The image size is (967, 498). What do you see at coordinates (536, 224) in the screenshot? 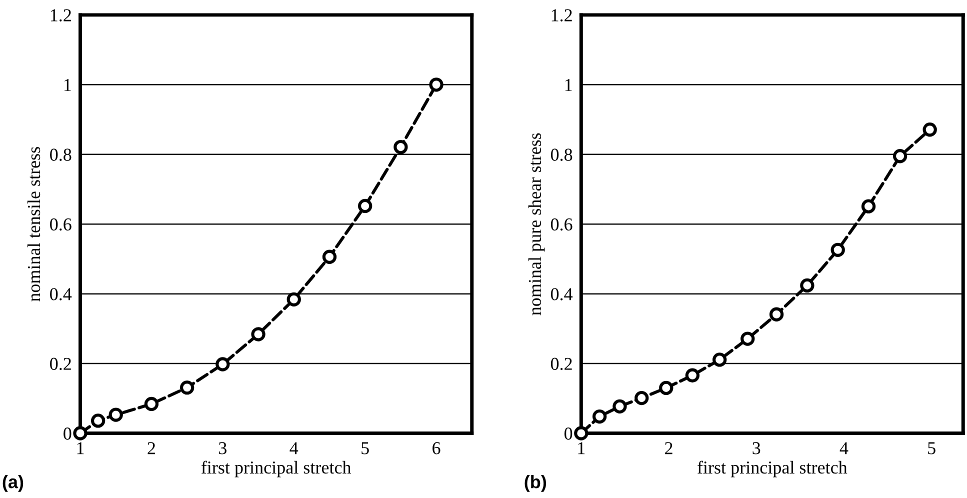
I see `y-axis-title: nominal pure shear stress` at bounding box center [536, 224].